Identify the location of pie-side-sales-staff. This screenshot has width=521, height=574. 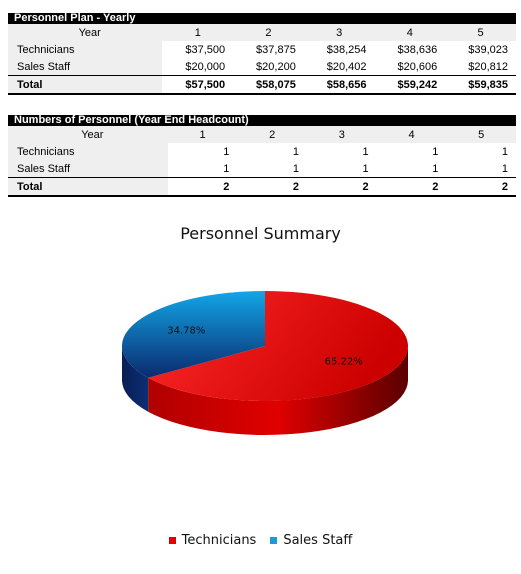
(135, 379).